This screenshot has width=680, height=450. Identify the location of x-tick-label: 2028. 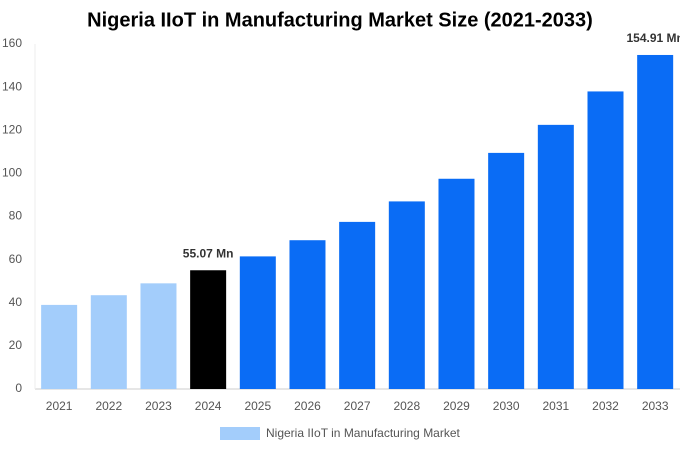
(406, 406).